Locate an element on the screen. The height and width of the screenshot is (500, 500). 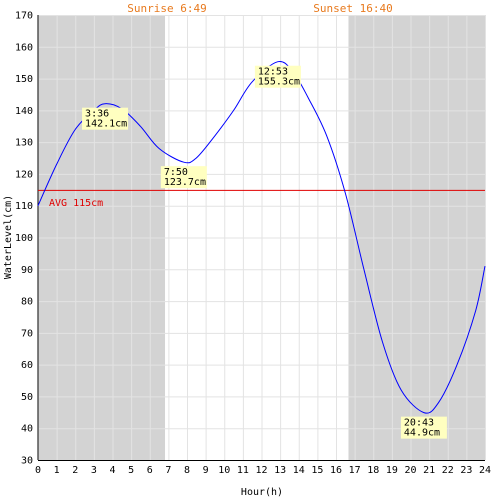
y-tick-label: 50 is located at coordinates (27, 397).